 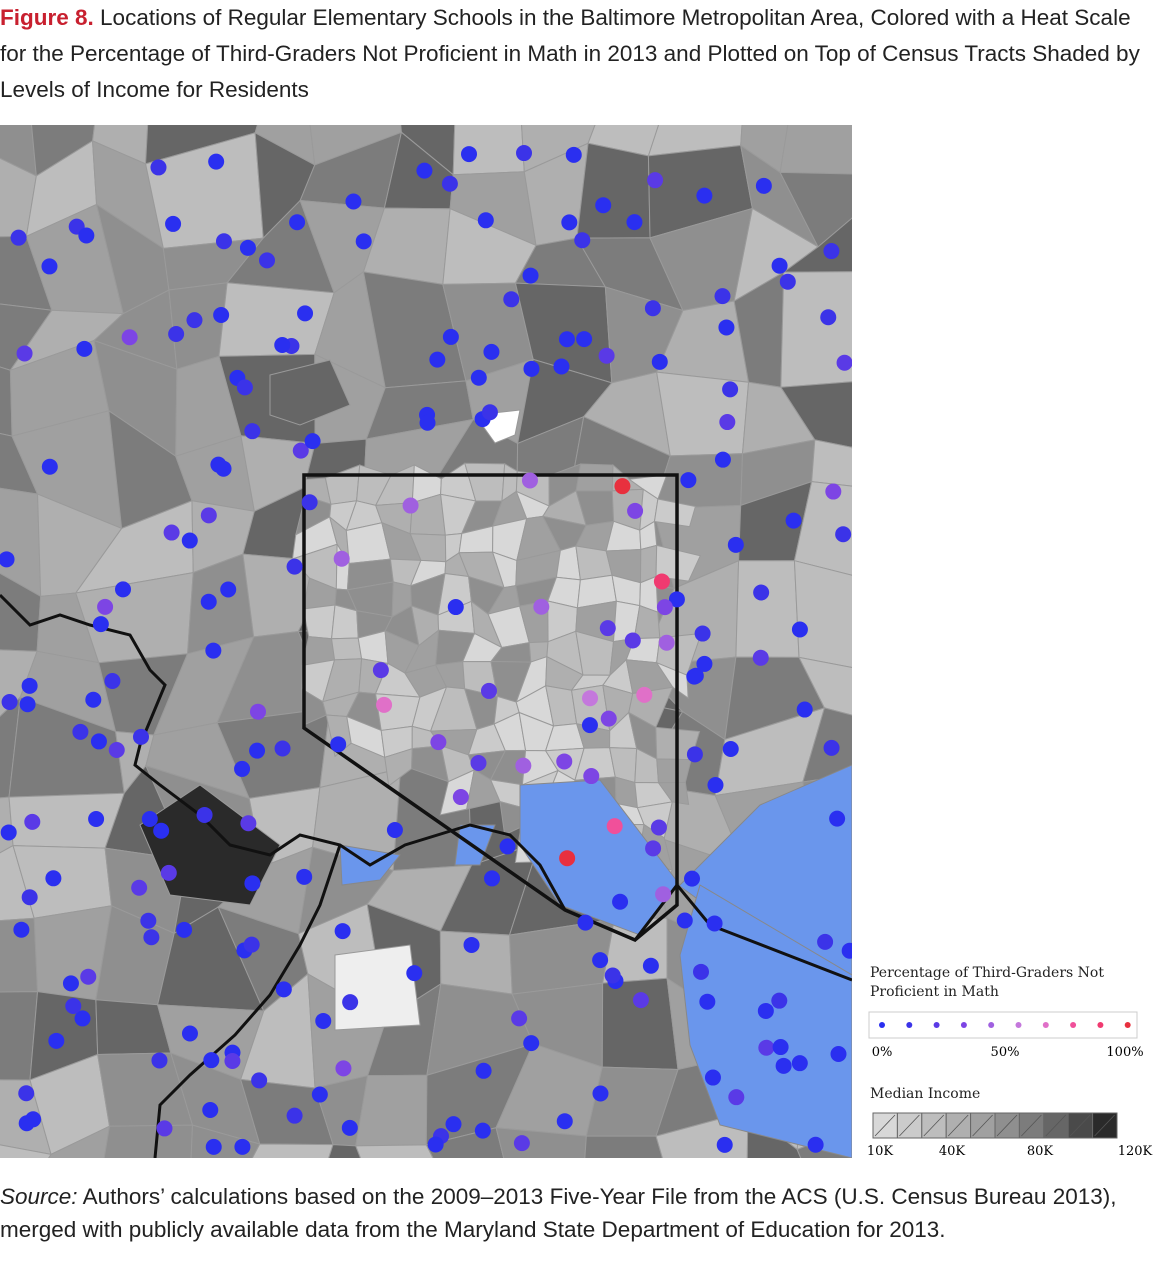 What do you see at coordinates (1003, 1025) in the screenshot?
I see `heat-legend-box` at bounding box center [1003, 1025].